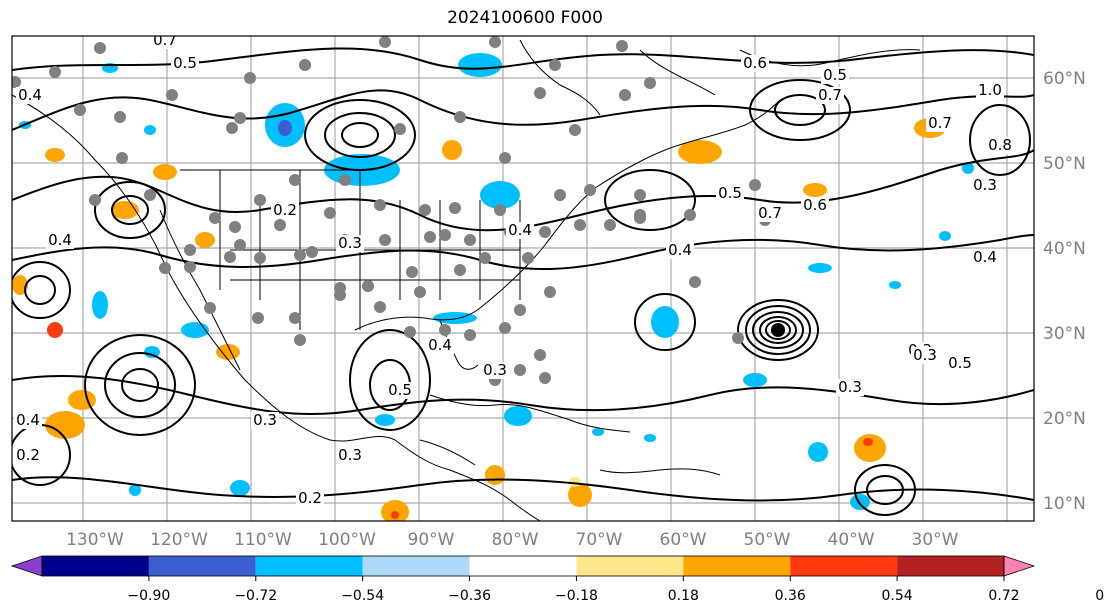 The image size is (1105, 615). What do you see at coordinates (362, 596) in the screenshot?
I see `colorbar-tick-label: −0.54` at bounding box center [362, 596].